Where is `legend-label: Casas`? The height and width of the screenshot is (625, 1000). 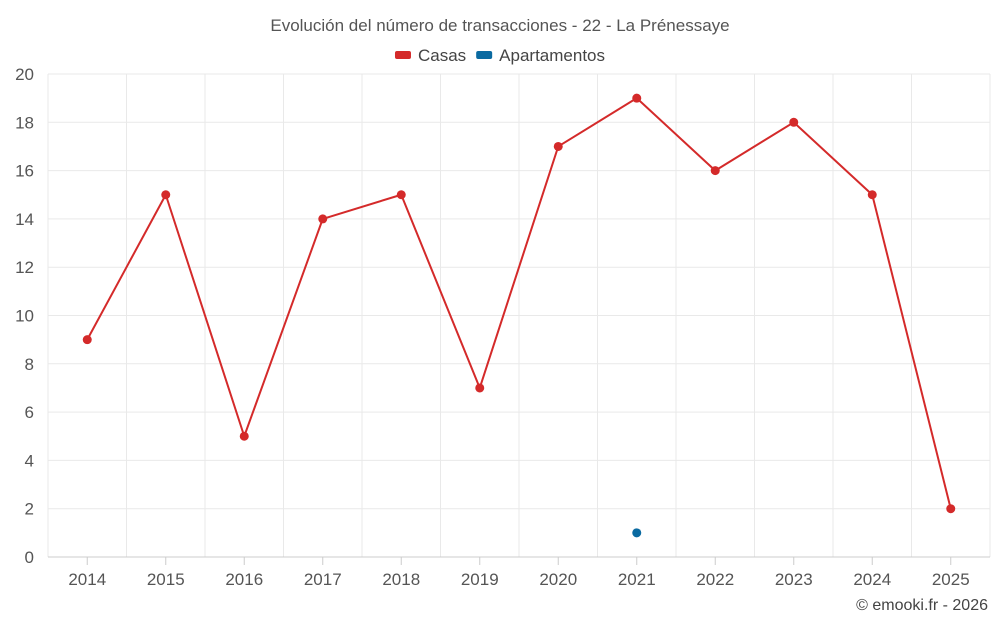 legend-label: Casas is located at coordinates (442, 55).